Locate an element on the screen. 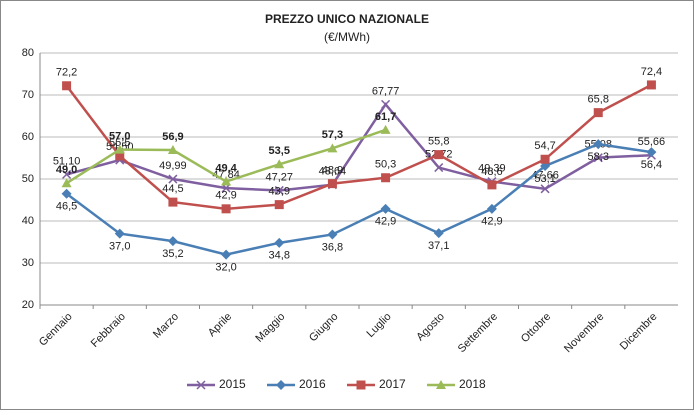 The width and height of the screenshot is (694, 415). chart-subtitle: (€/MWh) is located at coordinates (347, 37).